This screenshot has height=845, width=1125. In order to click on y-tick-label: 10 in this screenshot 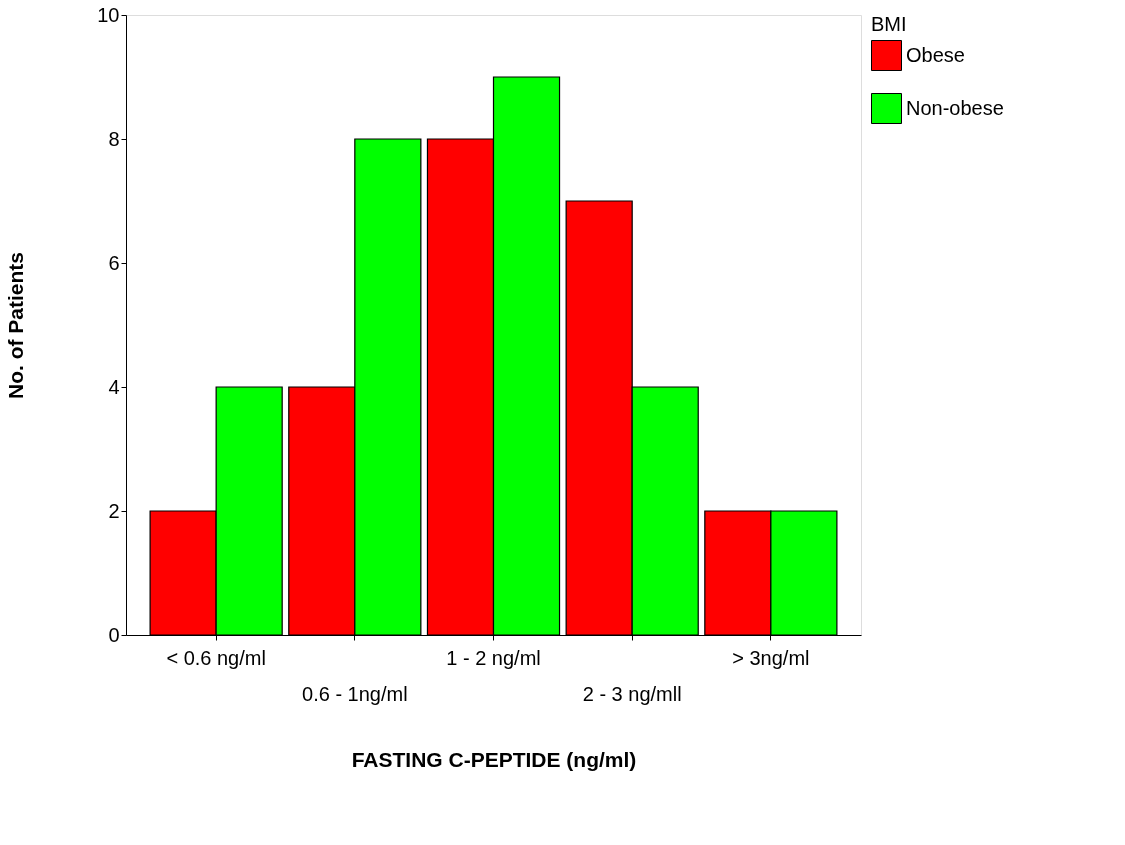, I will do `click(108, 14)`.